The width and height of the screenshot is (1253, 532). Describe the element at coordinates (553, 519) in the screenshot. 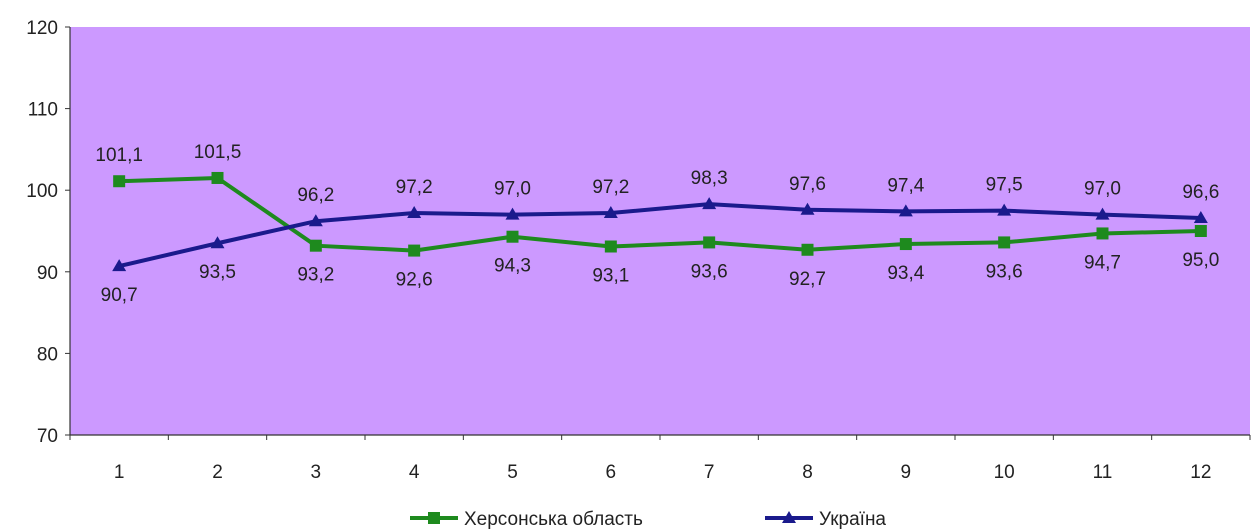

I see `legend-label: Херсонська область` at that location.